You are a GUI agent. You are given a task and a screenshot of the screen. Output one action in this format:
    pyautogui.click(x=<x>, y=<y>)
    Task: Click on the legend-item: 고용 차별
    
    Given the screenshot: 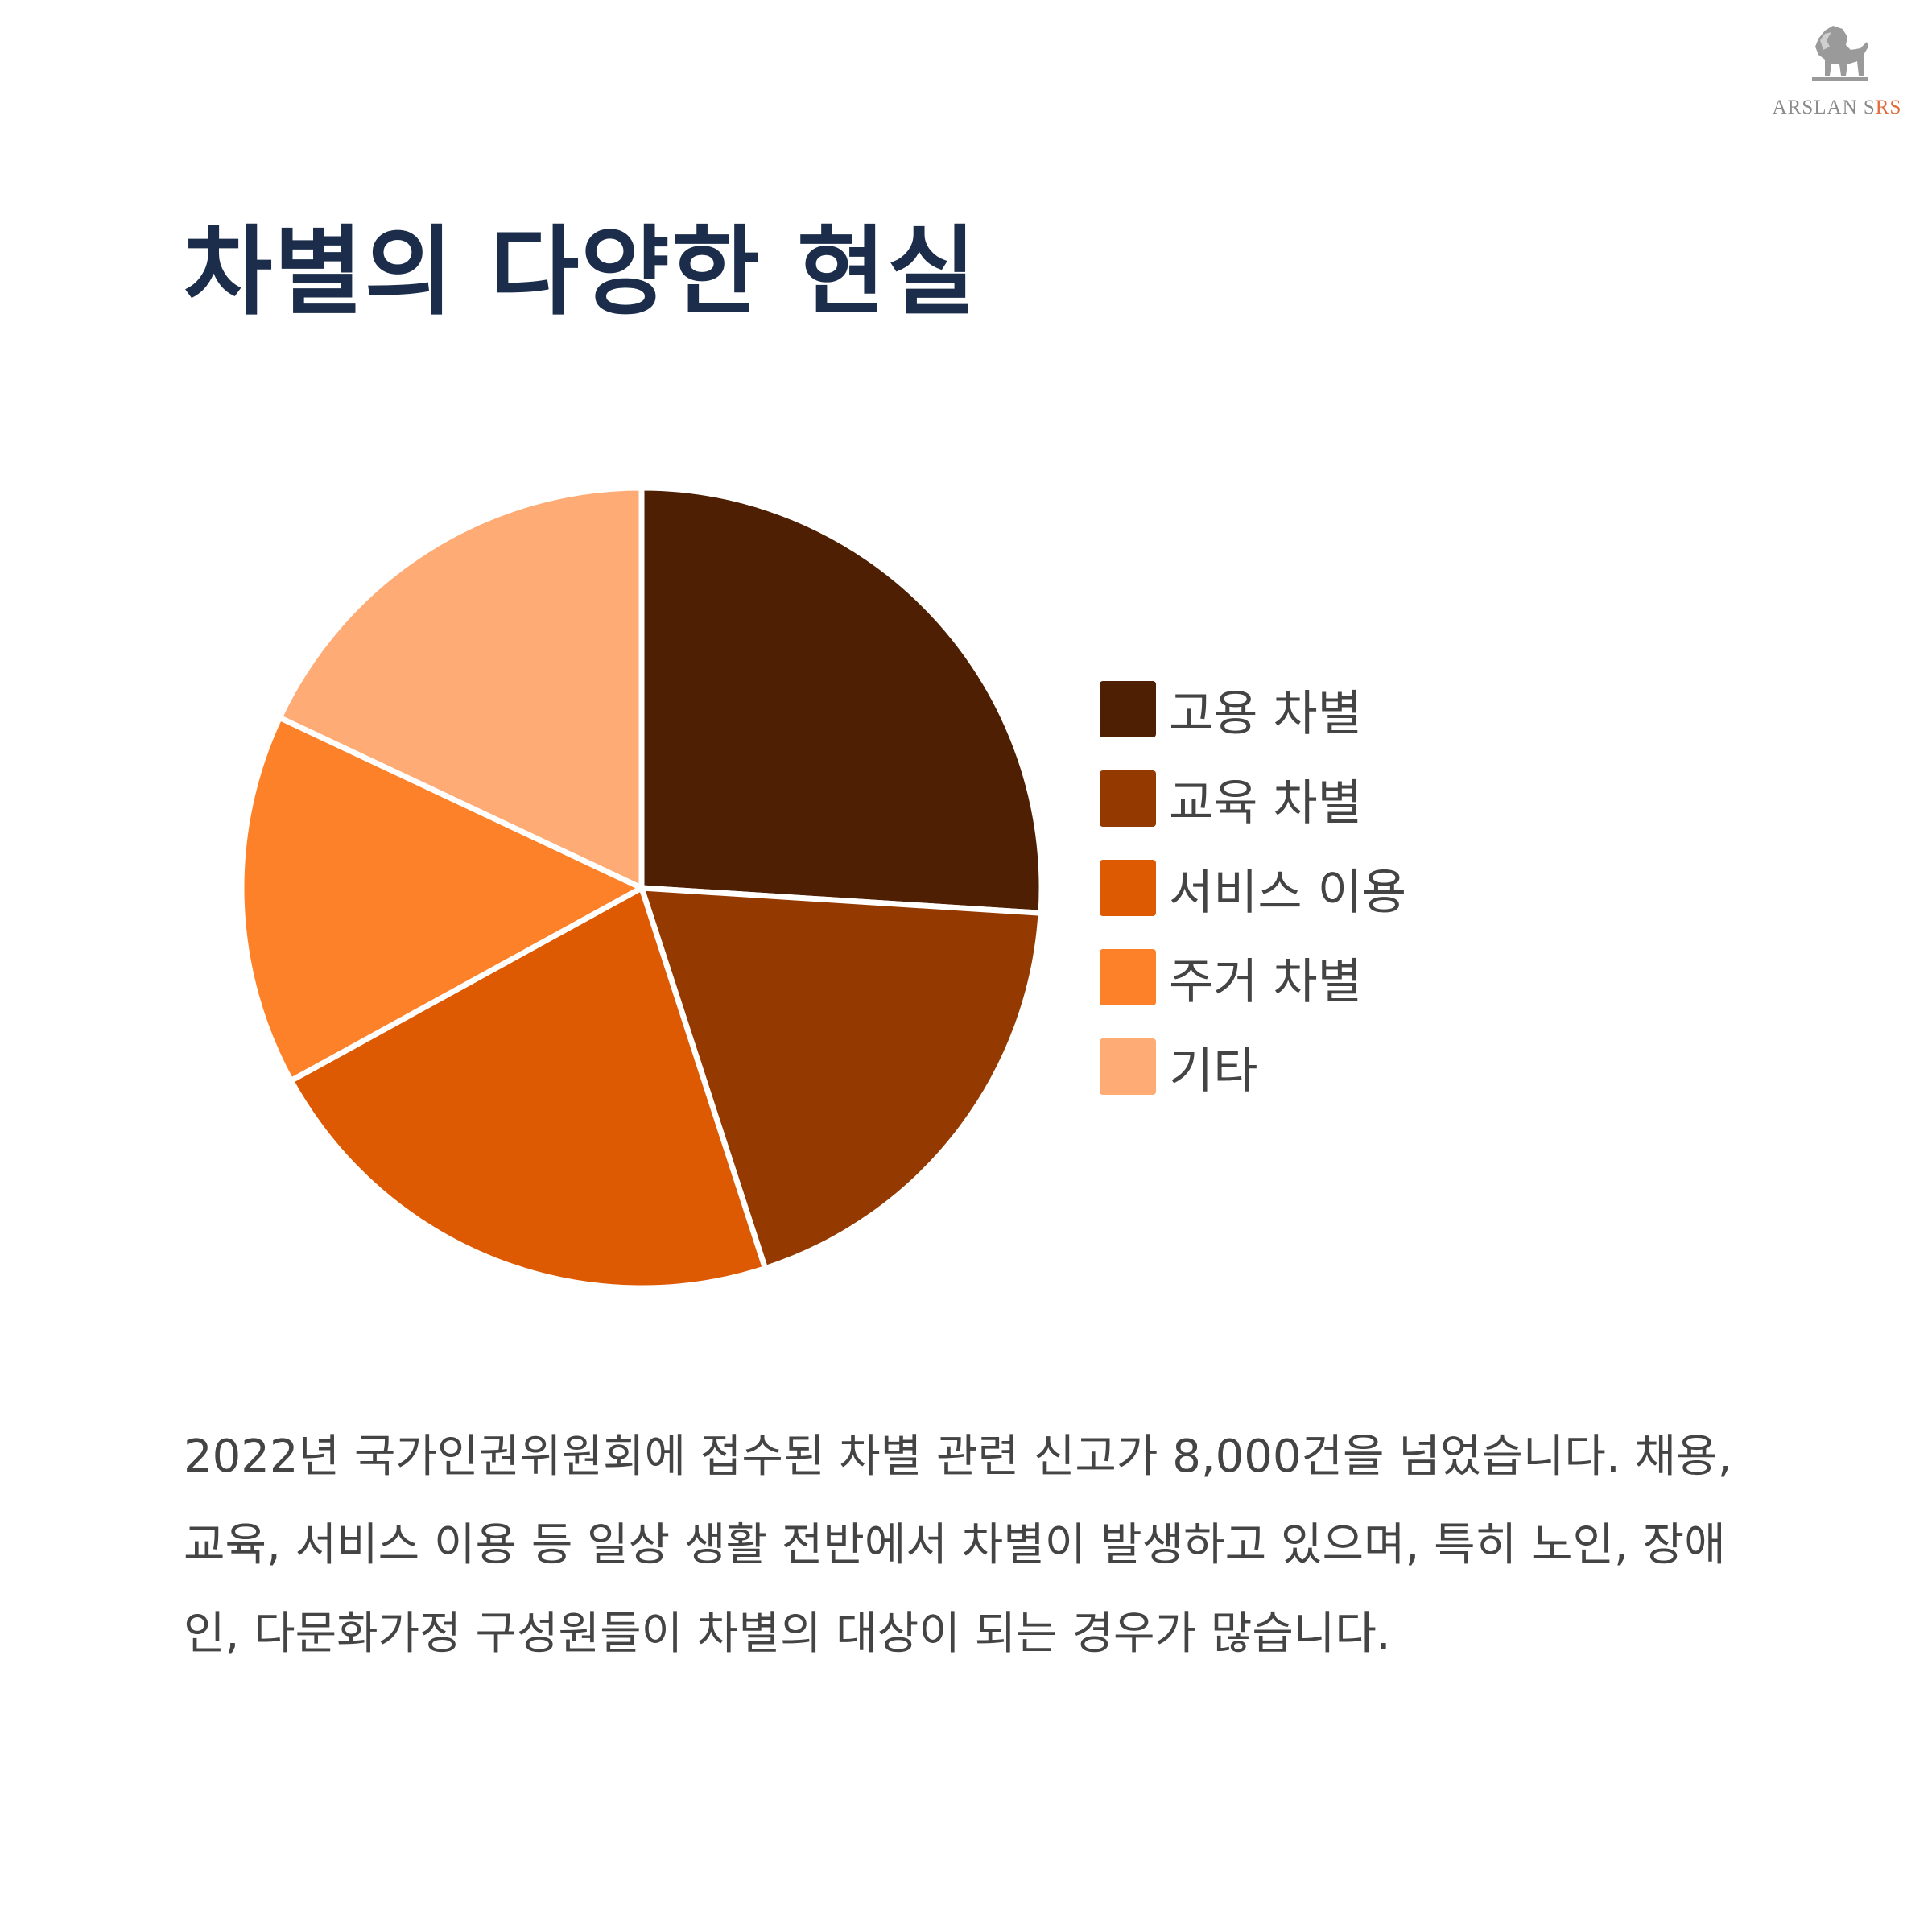 What is the action you would take?
    pyautogui.click(x=1253, y=711)
    